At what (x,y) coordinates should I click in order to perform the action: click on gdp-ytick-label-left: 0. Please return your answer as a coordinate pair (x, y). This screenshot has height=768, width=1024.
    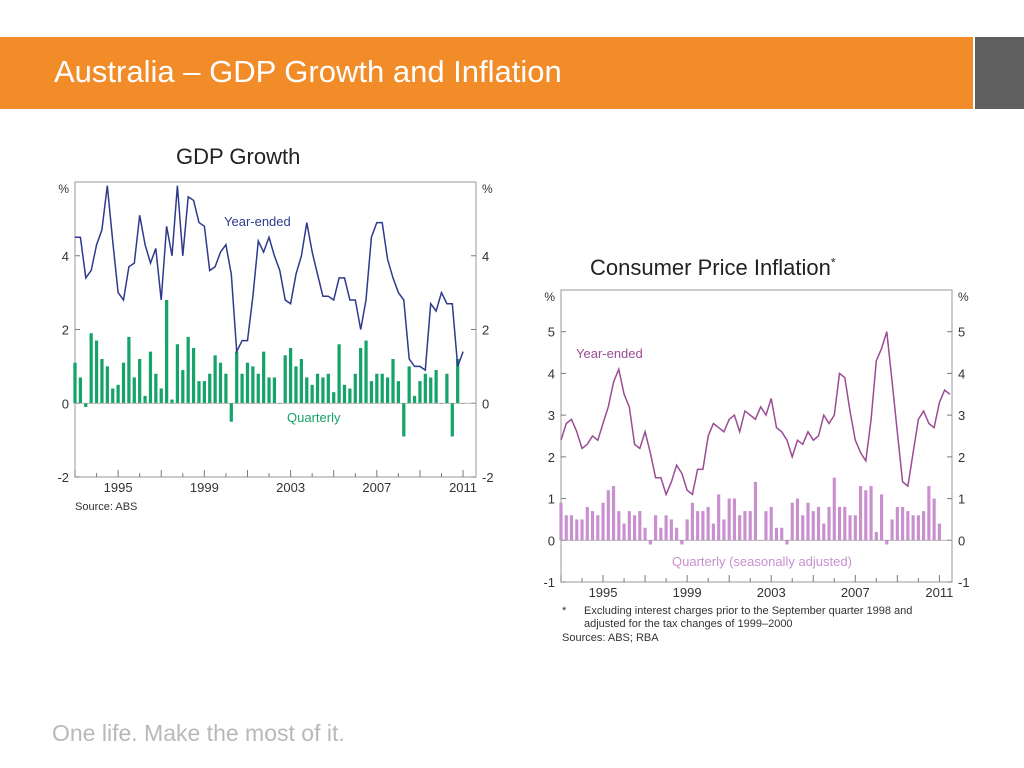
    Looking at the image, I should click on (65, 403).